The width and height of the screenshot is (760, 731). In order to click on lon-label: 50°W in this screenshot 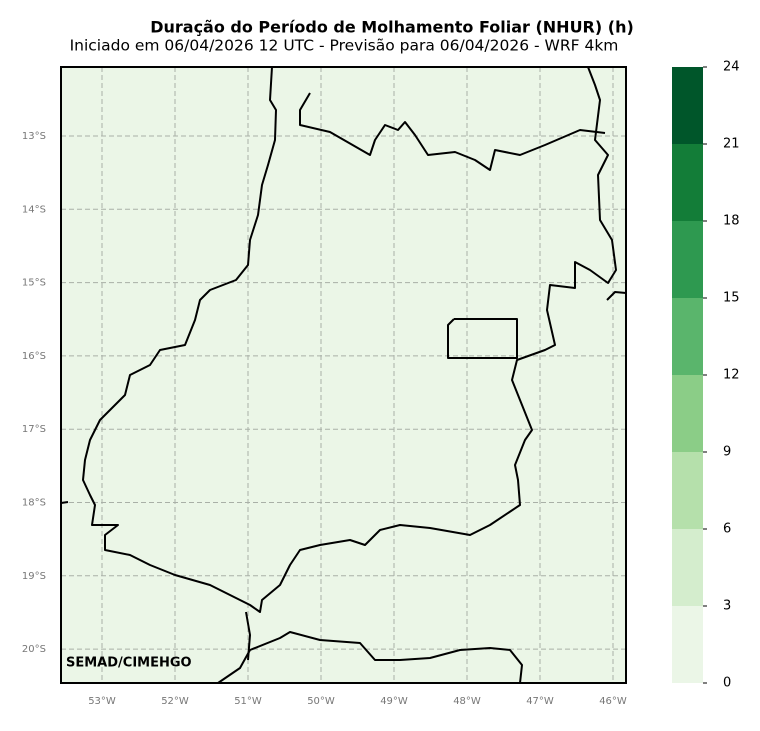, I will do `click(321, 701)`.